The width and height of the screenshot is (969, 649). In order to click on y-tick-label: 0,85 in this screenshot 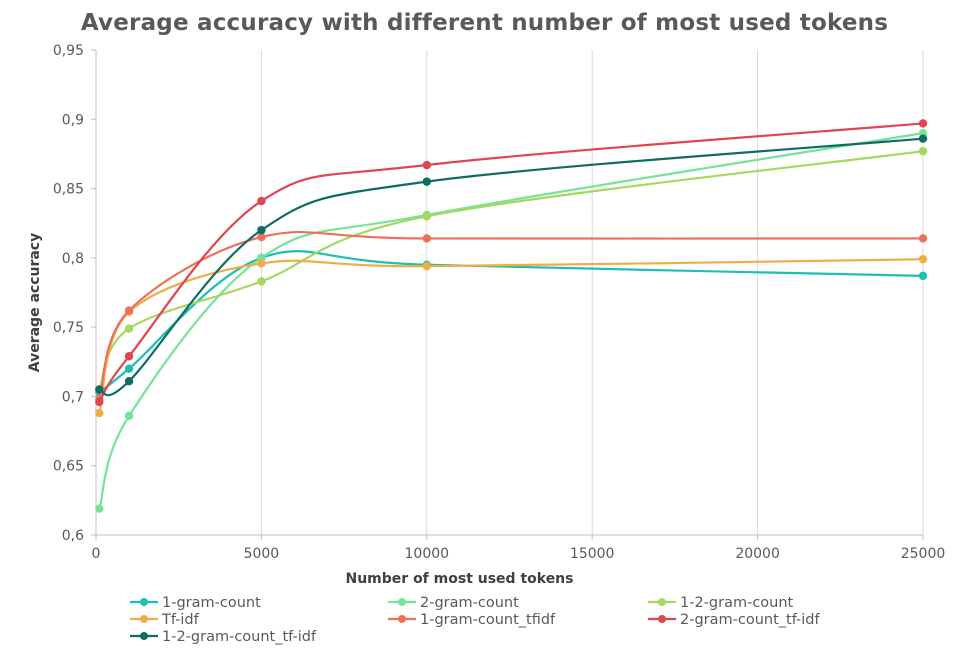, I will do `click(68, 190)`.